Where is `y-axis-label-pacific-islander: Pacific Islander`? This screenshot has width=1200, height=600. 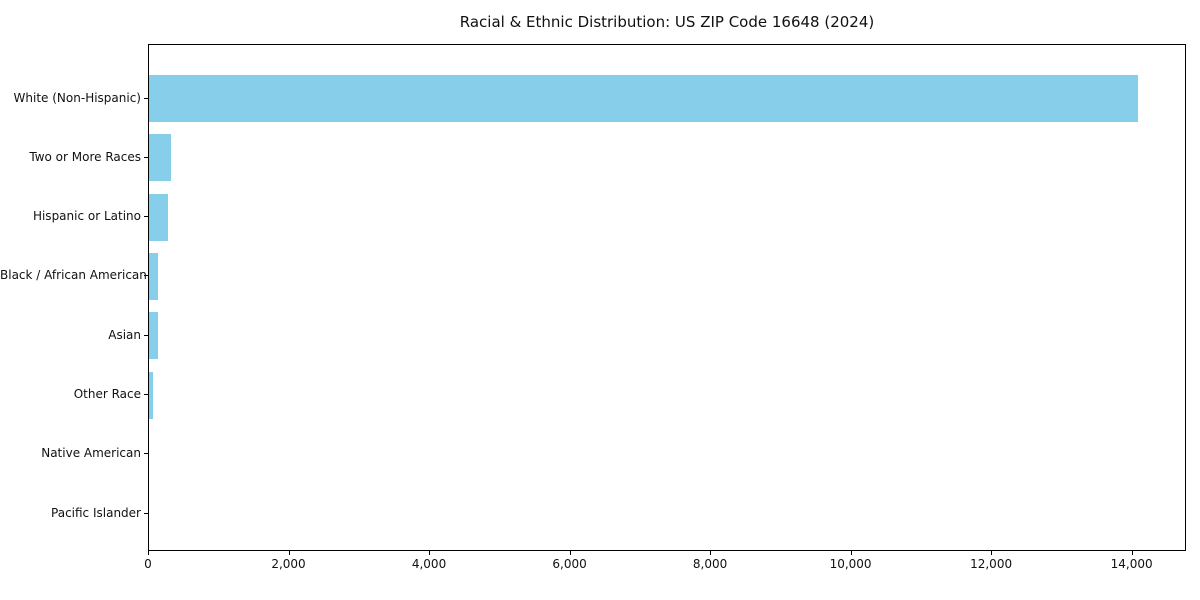
y-axis-label-pacific-islander: Pacific Islander is located at coordinates (96, 512).